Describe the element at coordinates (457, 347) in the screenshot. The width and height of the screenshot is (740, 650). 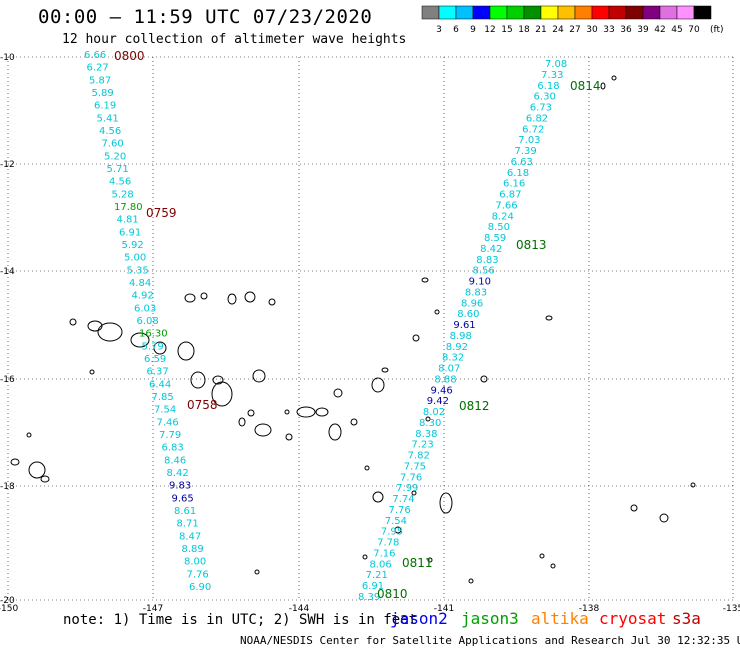
I see `wave-height-value: 8.92` at that location.